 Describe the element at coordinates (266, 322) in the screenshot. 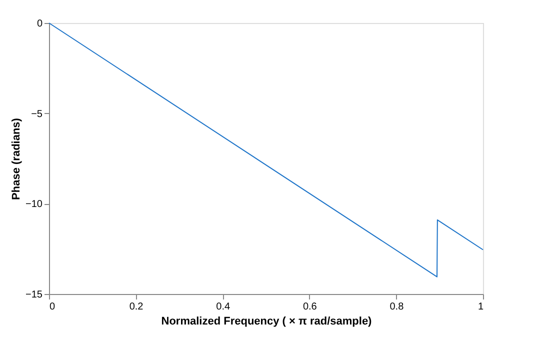

I see `x-axis-title: Normalized Frequency ( × π rad/sample)` at that location.